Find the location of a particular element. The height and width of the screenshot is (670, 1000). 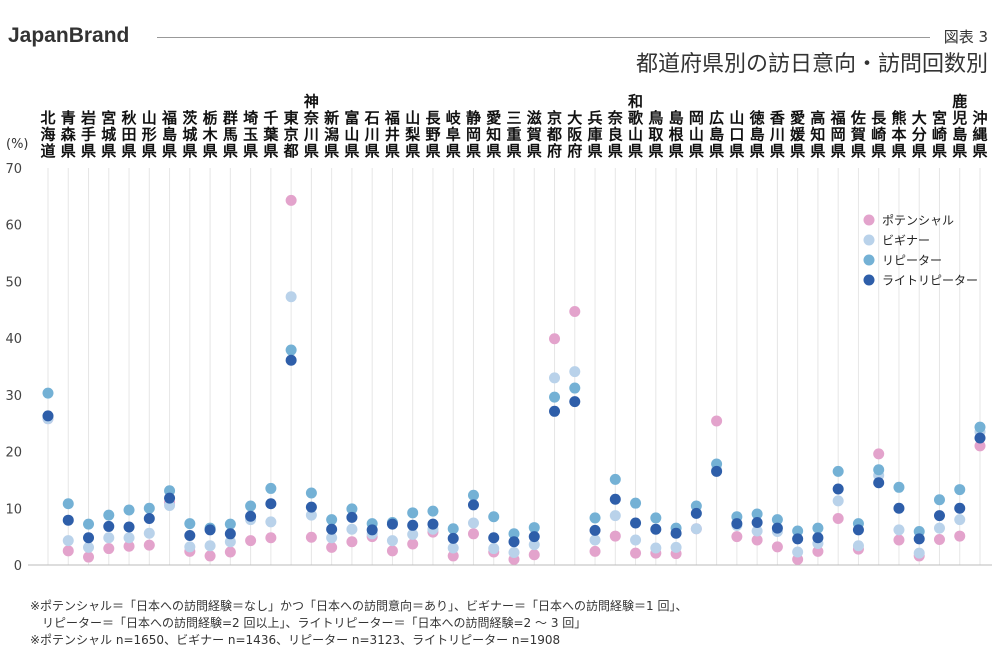

category-label: 三重県 is located at coordinates (513, 134).